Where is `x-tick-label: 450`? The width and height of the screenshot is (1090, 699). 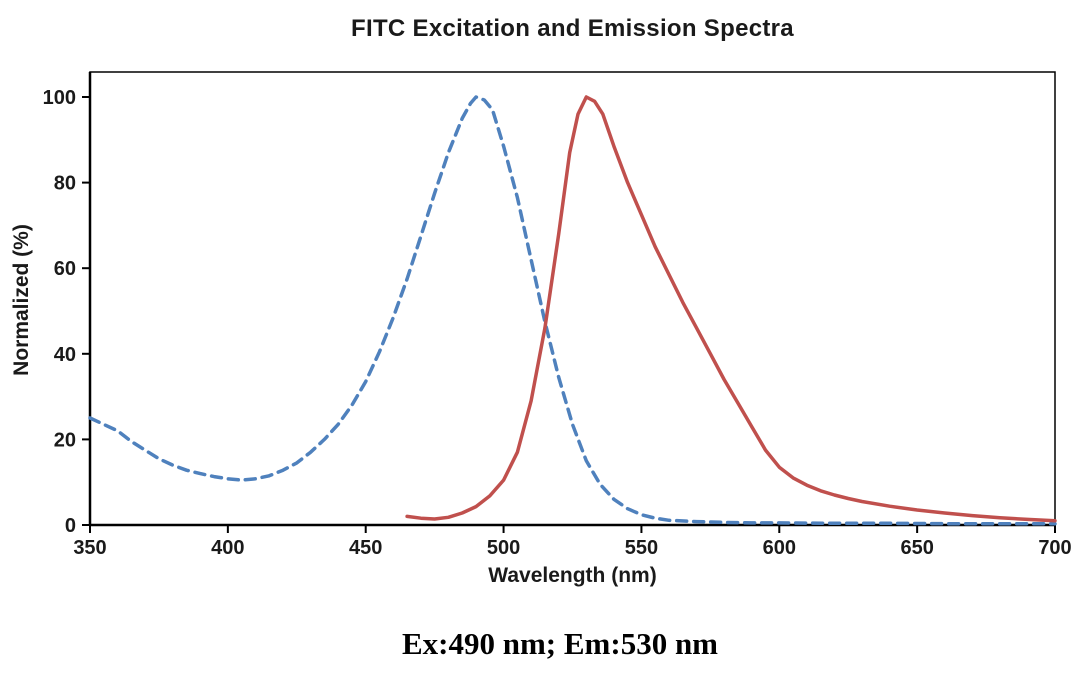
x-tick-label: 450 is located at coordinates (365, 548).